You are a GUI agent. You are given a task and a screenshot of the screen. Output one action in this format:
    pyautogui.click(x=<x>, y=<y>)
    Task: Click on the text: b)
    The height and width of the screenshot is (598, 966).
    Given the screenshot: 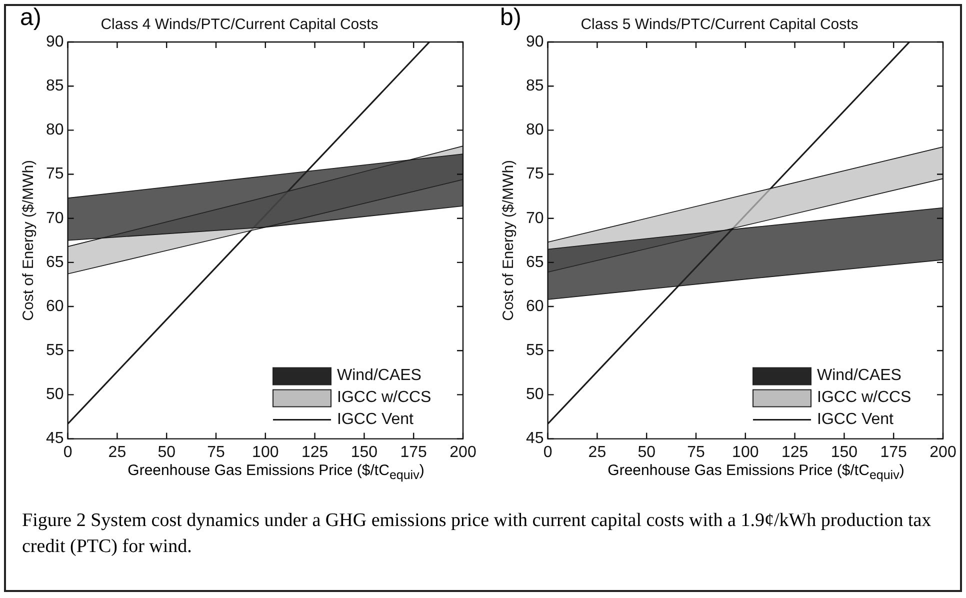 What is the action you would take?
    pyautogui.click(x=511, y=18)
    